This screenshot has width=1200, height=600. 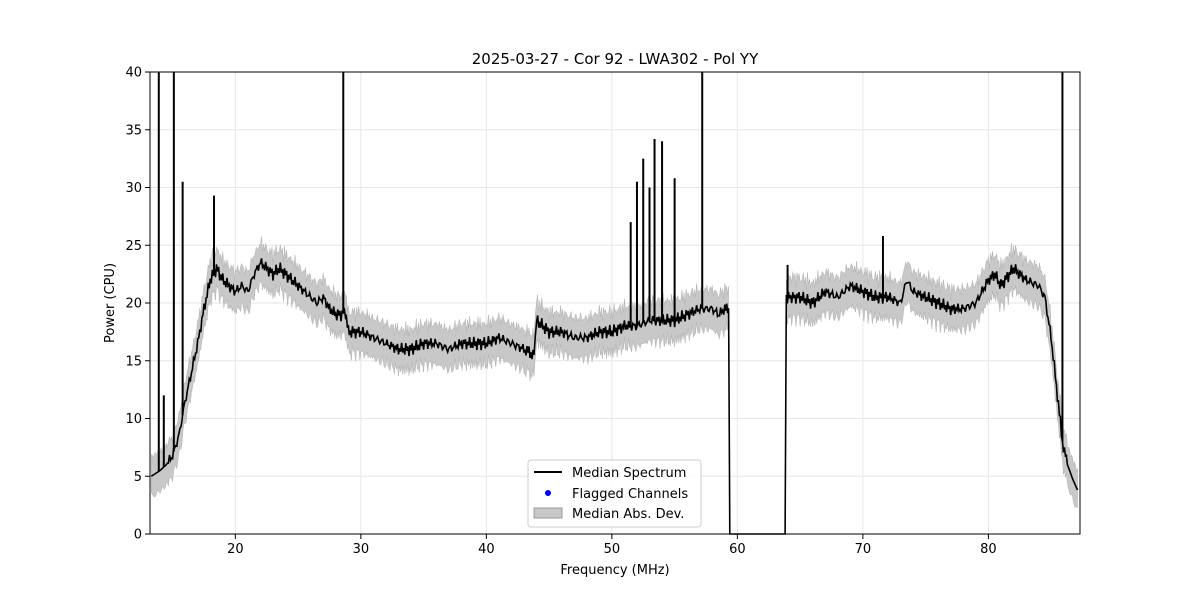 What do you see at coordinates (133, 304) in the screenshot?
I see `y-tick-label: 20` at bounding box center [133, 304].